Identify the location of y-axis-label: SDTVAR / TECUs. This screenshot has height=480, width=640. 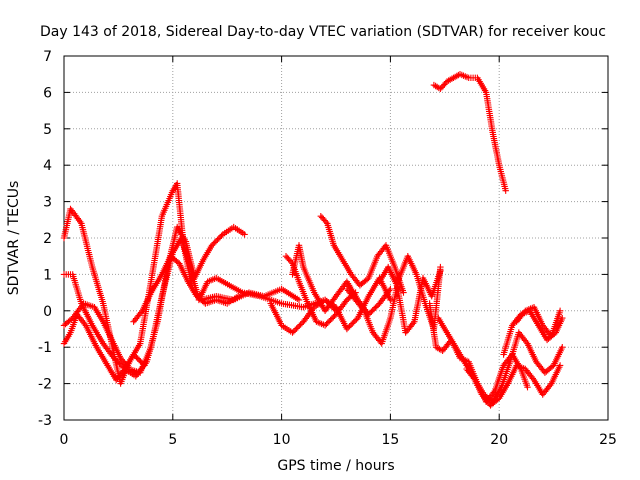
(14, 238).